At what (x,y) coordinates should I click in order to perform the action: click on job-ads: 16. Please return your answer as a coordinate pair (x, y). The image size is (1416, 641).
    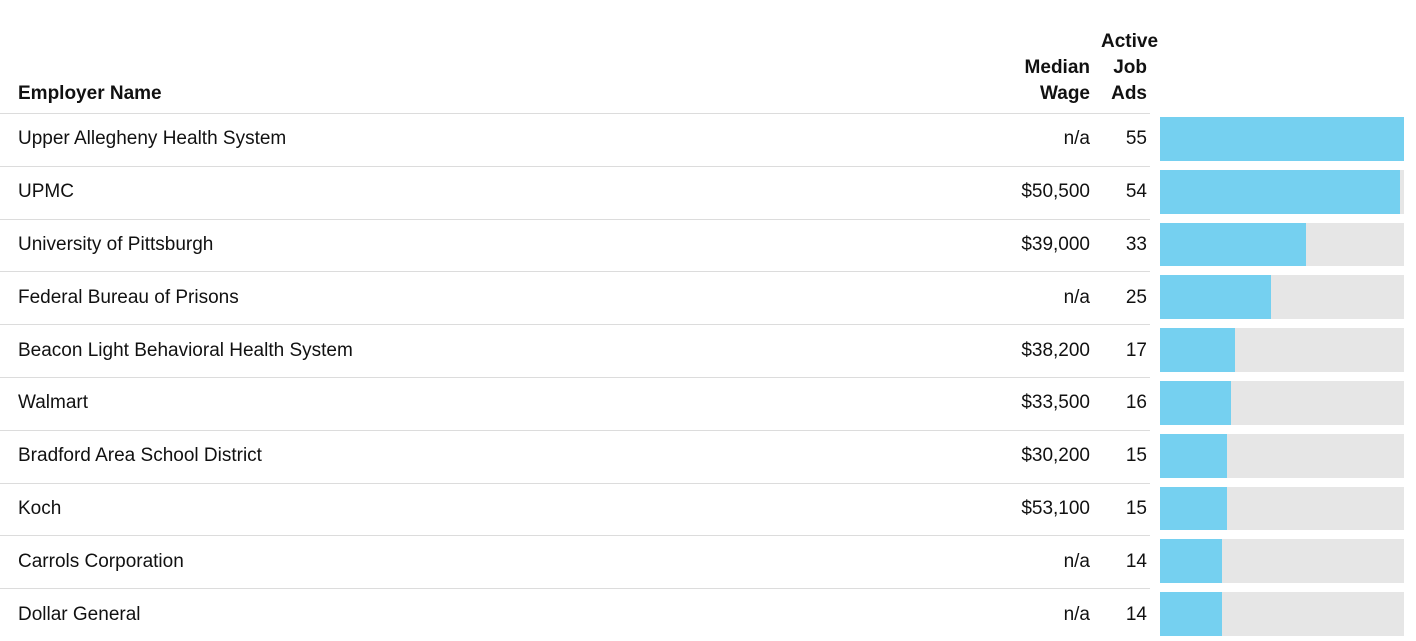
    Looking at the image, I should click on (1136, 403).